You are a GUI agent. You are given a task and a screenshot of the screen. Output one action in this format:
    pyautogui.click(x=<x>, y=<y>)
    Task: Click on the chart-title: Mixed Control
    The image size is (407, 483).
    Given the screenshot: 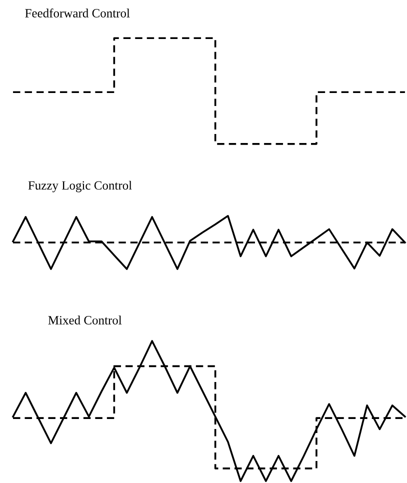 What is the action you would take?
    pyautogui.click(x=85, y=320)
    